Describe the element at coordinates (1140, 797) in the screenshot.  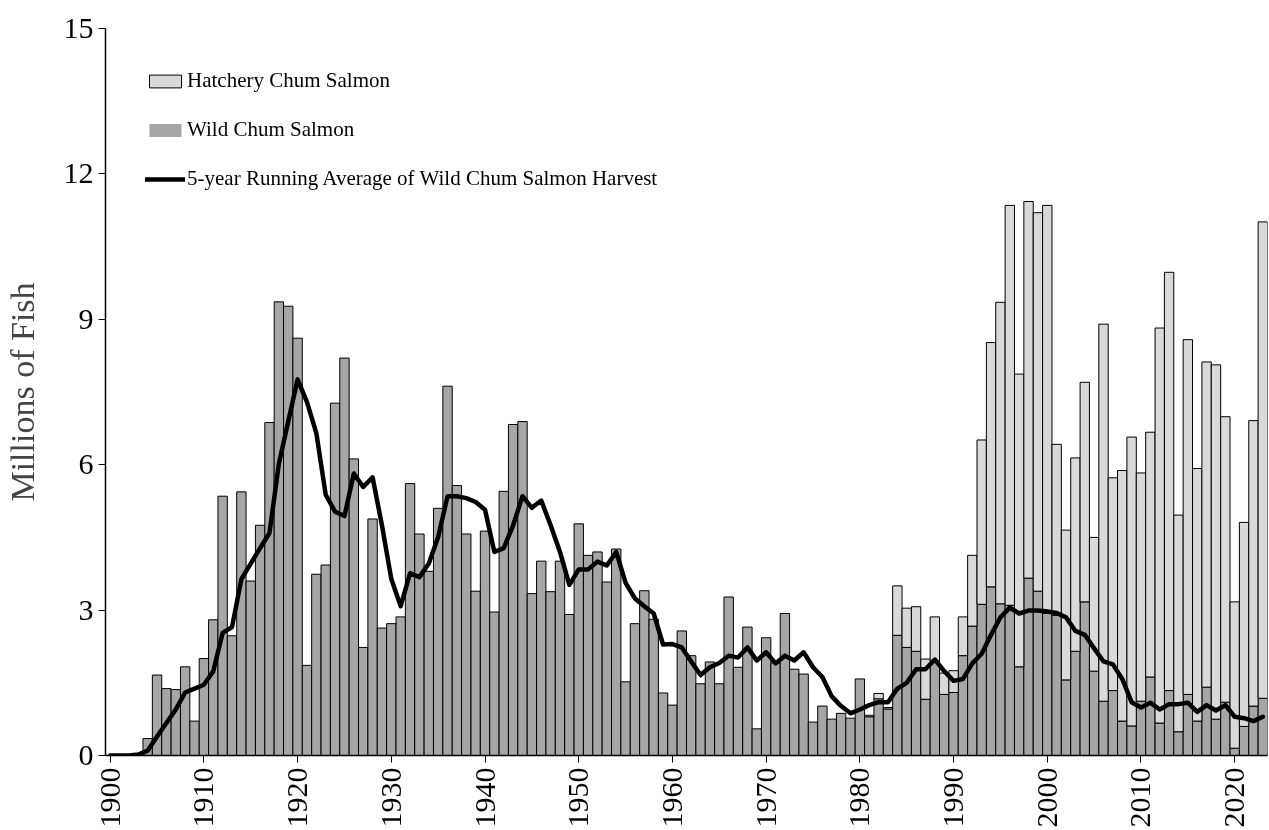
I see `x-tick-label: 2010` at that location.